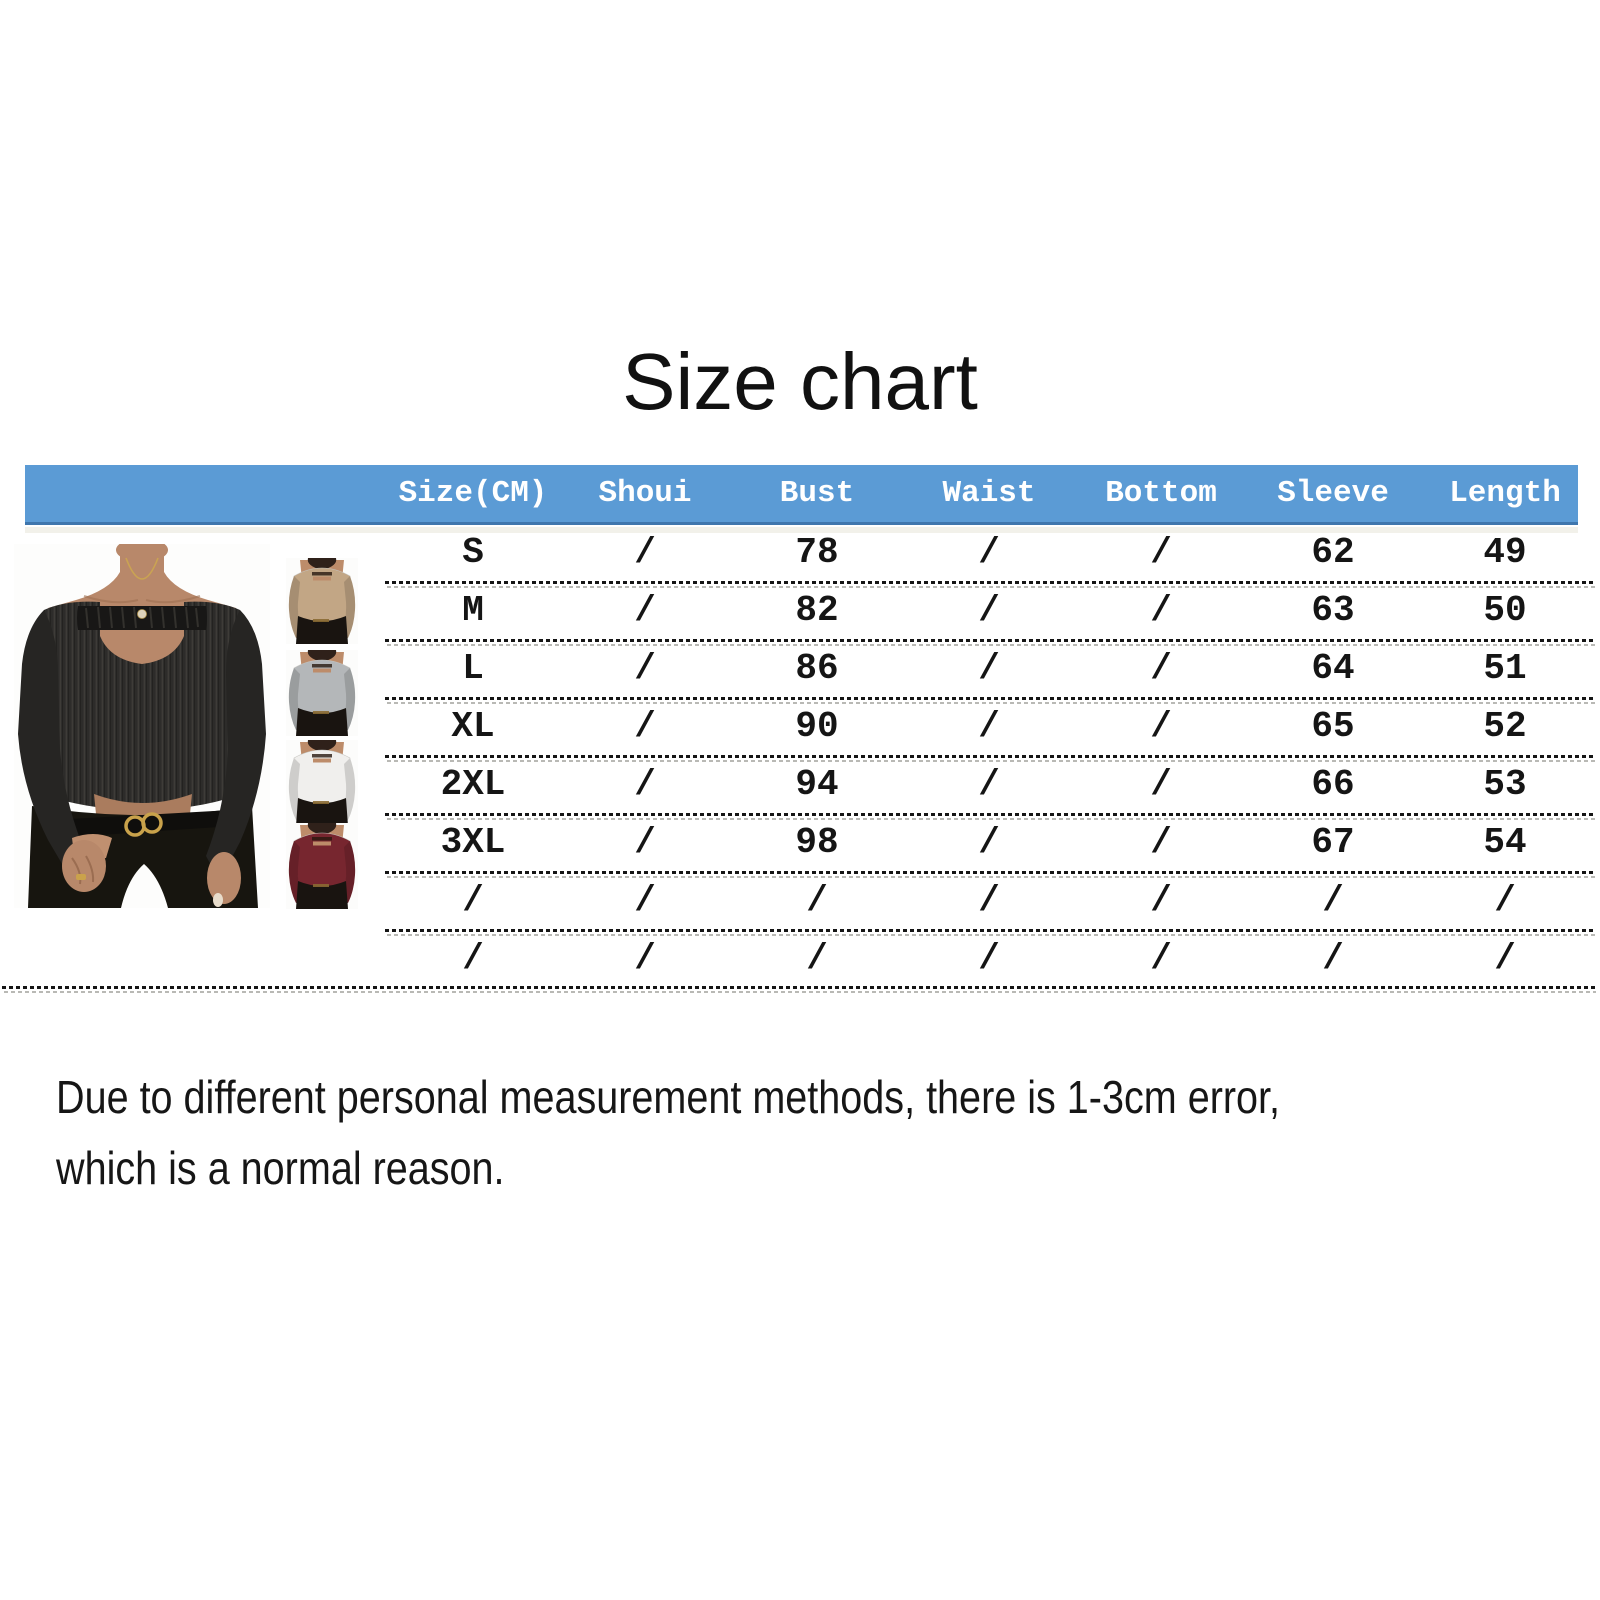 The image size is (1600, 1600). What do you see at coordinates (473, 493) in the screenshot?
I see `col-header-size: Size(CM)` at bounding box center [473, 493].